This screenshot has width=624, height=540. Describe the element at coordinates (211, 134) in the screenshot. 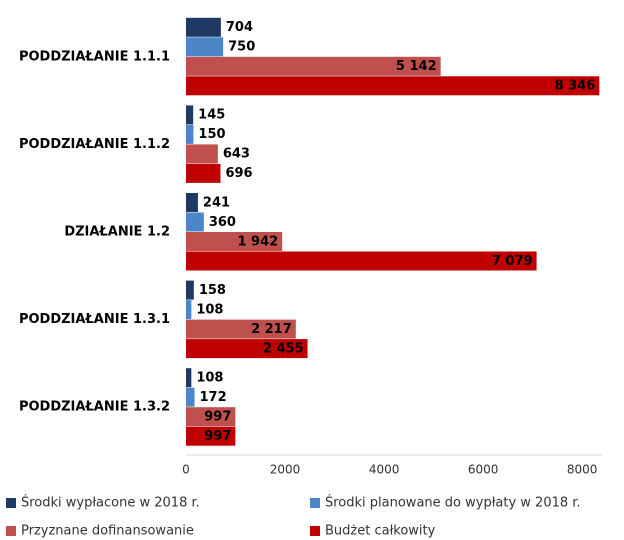

I see `value-label: 150` at that location.